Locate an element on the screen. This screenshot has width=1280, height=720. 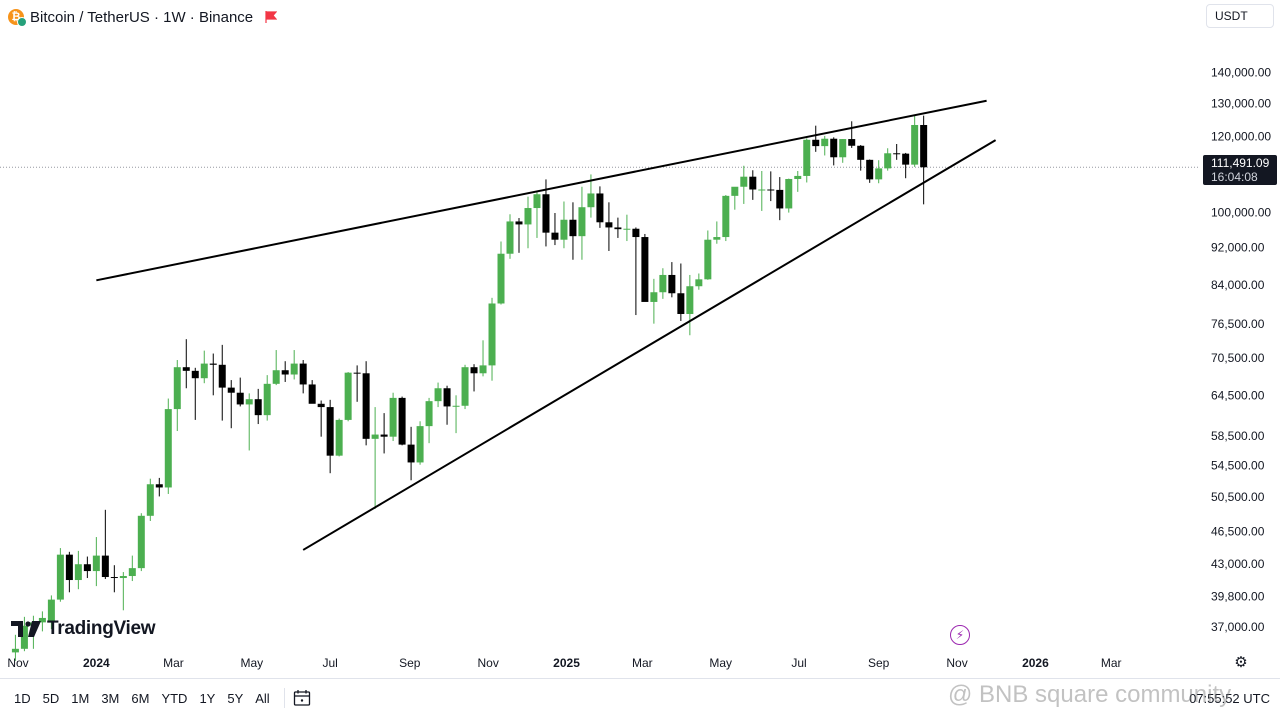
lightning-icon: ⚡ is located at coordinates (960, 635).